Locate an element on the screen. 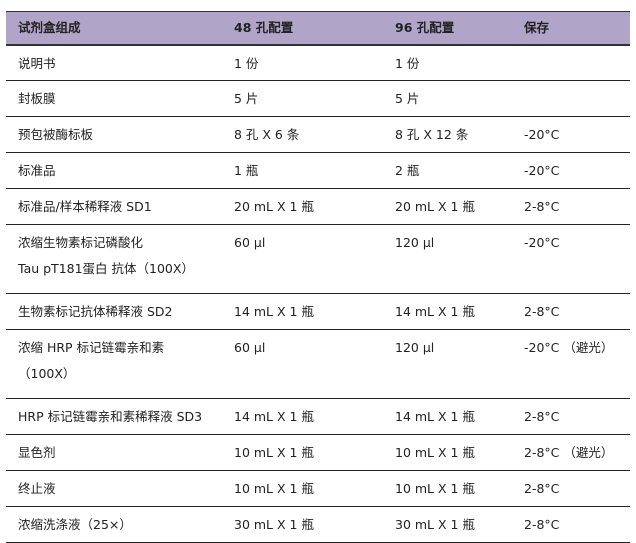 This screenshot has width=636, height=543. quantity-48-well: 20 mL X 1 瓶 is located at coordinates (302, 206).